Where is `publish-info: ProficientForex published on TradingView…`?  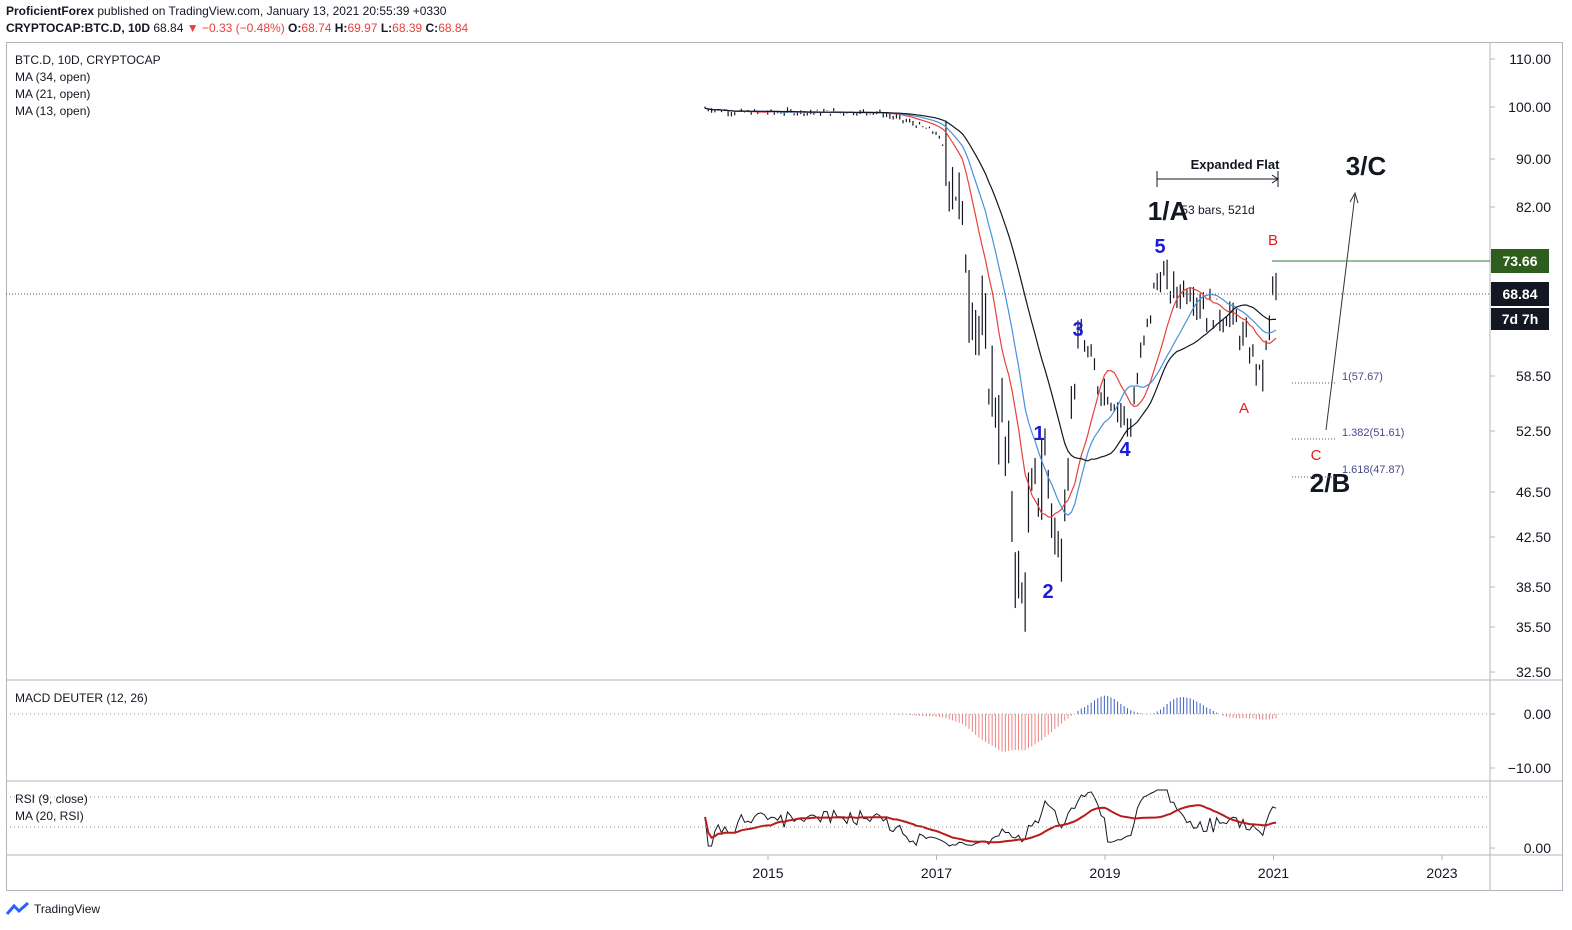
publish-info: ProficientForex published on TradingView… is located at coordinates (226, 11).